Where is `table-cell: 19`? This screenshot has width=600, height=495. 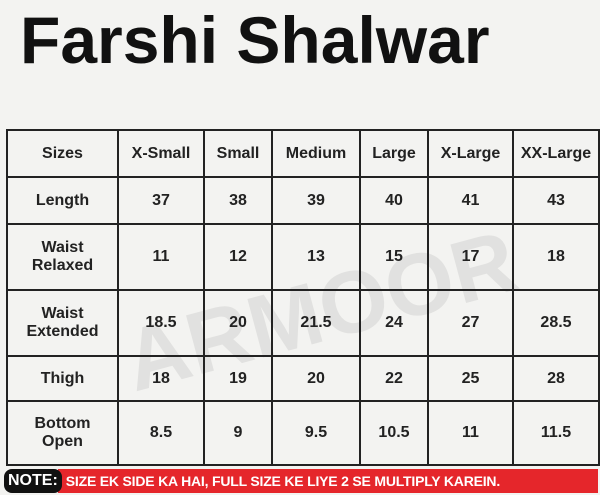 table-cell: 19 is located at coordinates (238, 378).